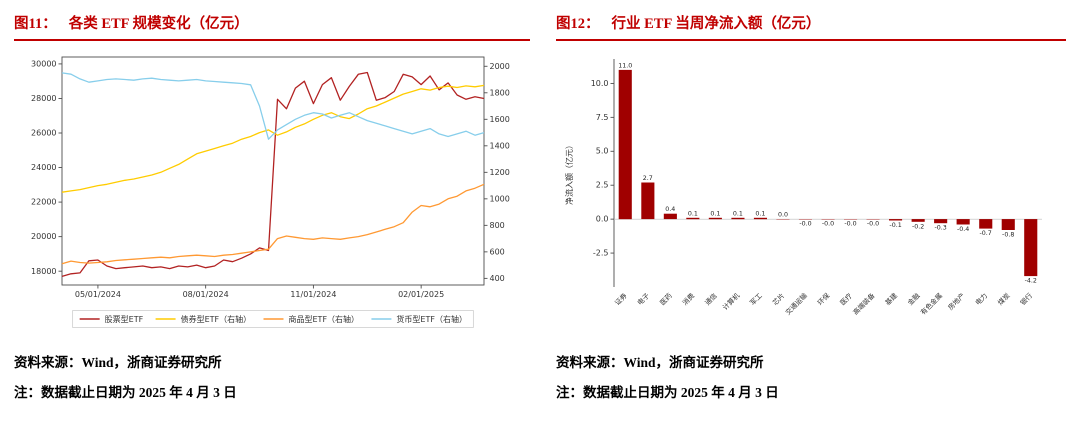 The height and width of the screenshot is (429, 1080). I want to click on svg-text: -0.1, so click(895, 225).